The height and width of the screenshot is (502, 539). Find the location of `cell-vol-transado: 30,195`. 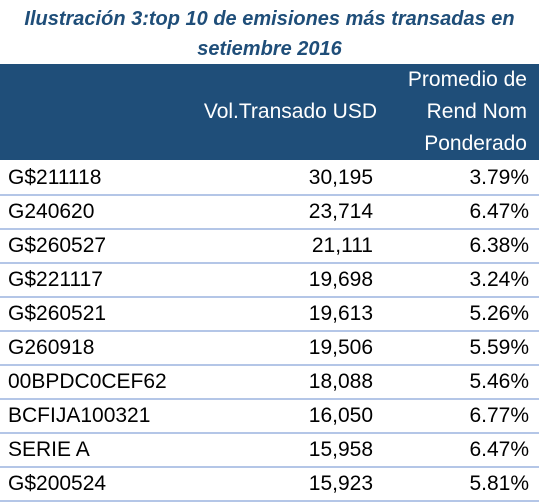

cell-vol-transado: 30,195 is located at coordinates (340, 177).